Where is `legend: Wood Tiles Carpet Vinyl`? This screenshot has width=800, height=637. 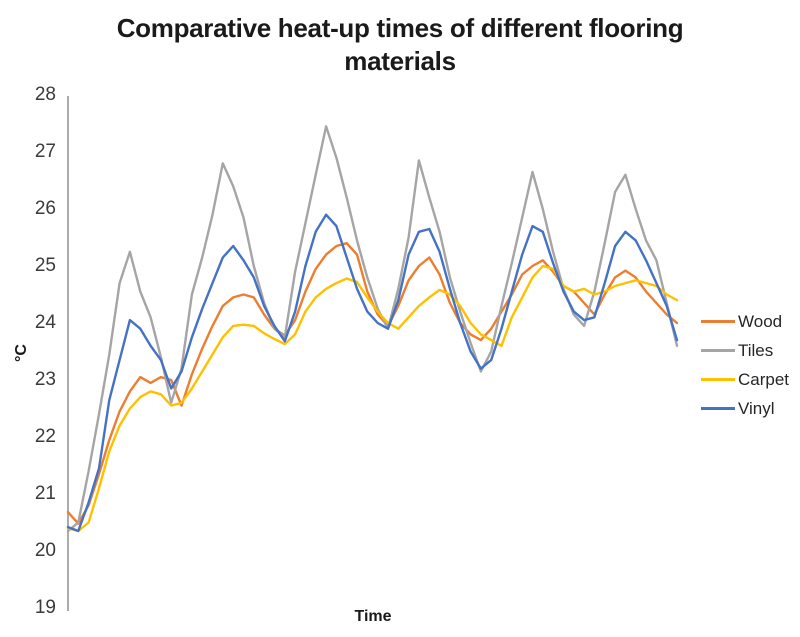 legend: Wood Tiles Carpet Vinyl is located at coordinates (750, 365).